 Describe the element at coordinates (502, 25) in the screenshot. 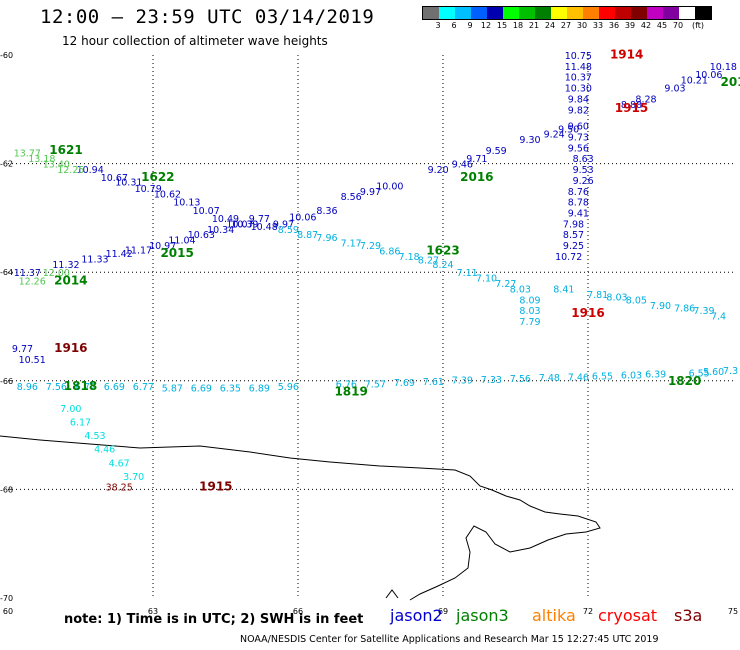

I see `color-scale-tick: 15` at that location.